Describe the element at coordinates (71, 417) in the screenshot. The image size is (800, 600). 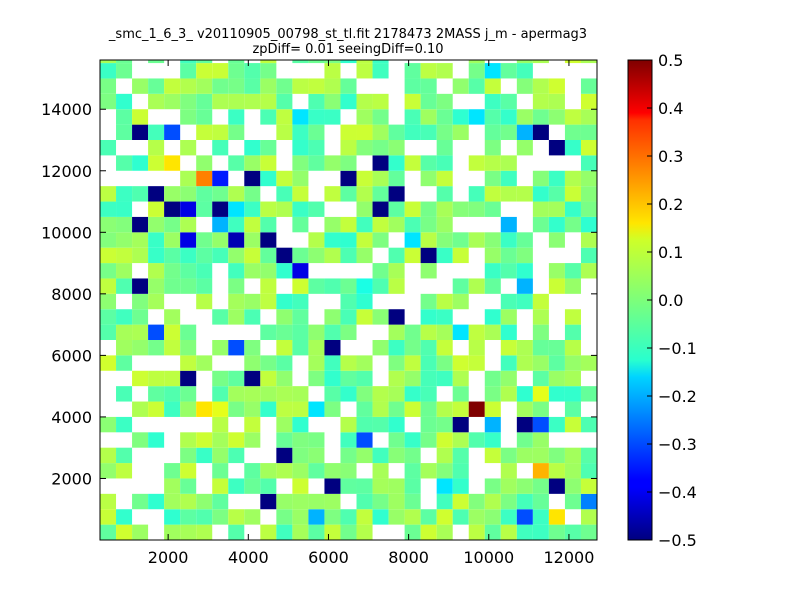
I see `y-tick-label: 4000` at that location.